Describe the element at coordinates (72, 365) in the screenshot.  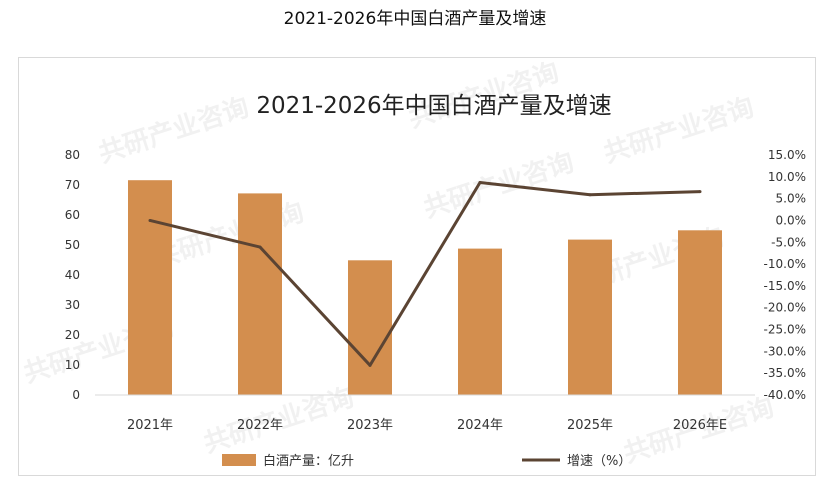
I see `left-tick-label: 10` at that location.